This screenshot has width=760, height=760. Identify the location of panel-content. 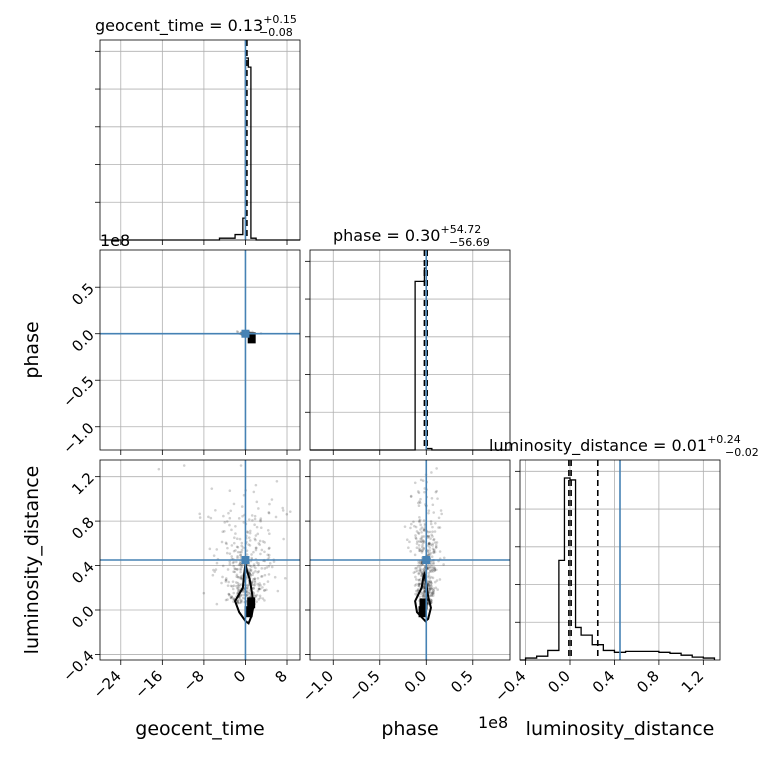
(200, 560).